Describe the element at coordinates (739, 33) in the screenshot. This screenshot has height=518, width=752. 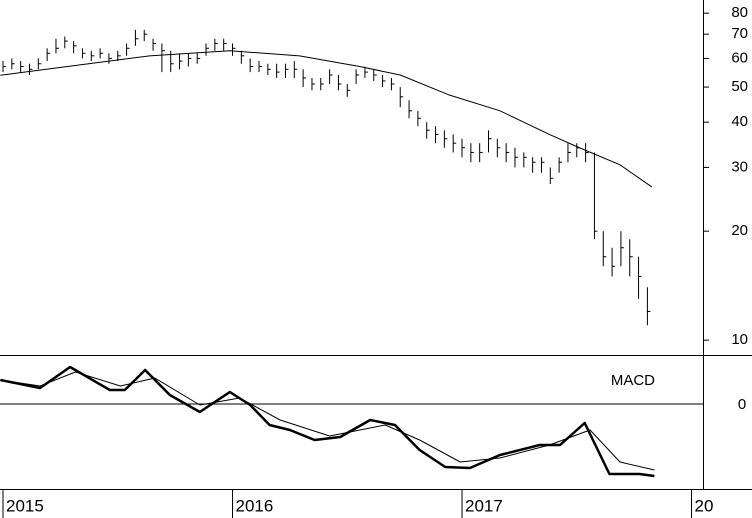
I see `y-tick-label: 70` at that location.